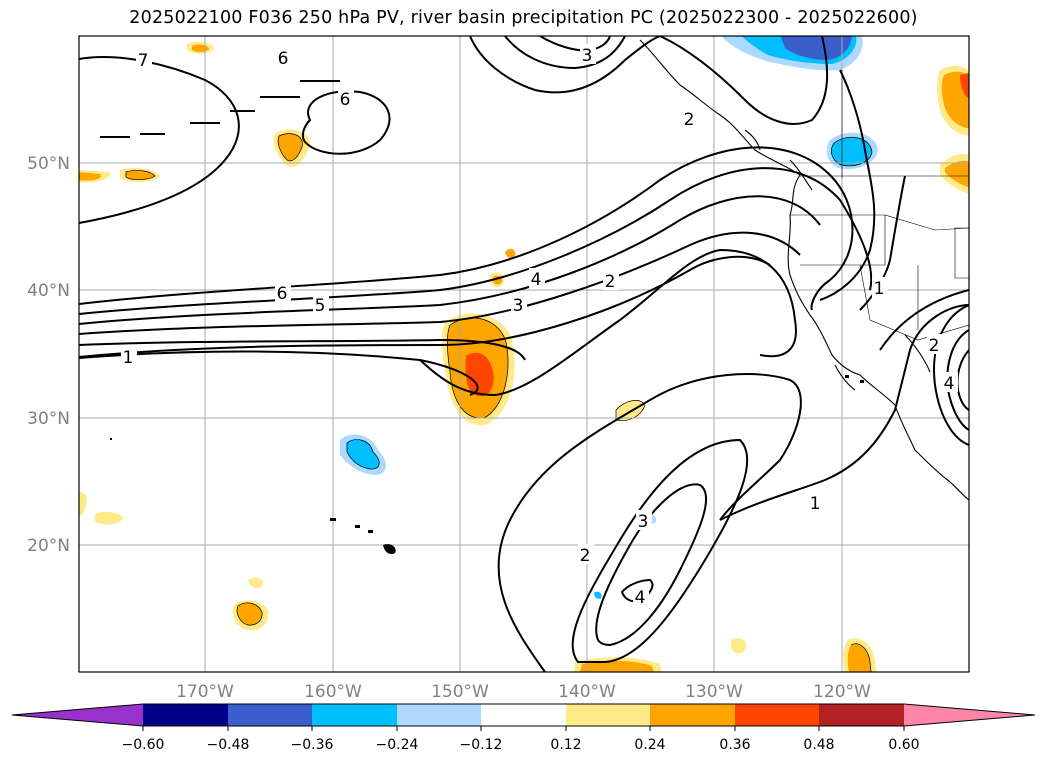  Describe the element at coordinates (48, 164) in the screenshot. I see `lat-label: 50°N` at that location.